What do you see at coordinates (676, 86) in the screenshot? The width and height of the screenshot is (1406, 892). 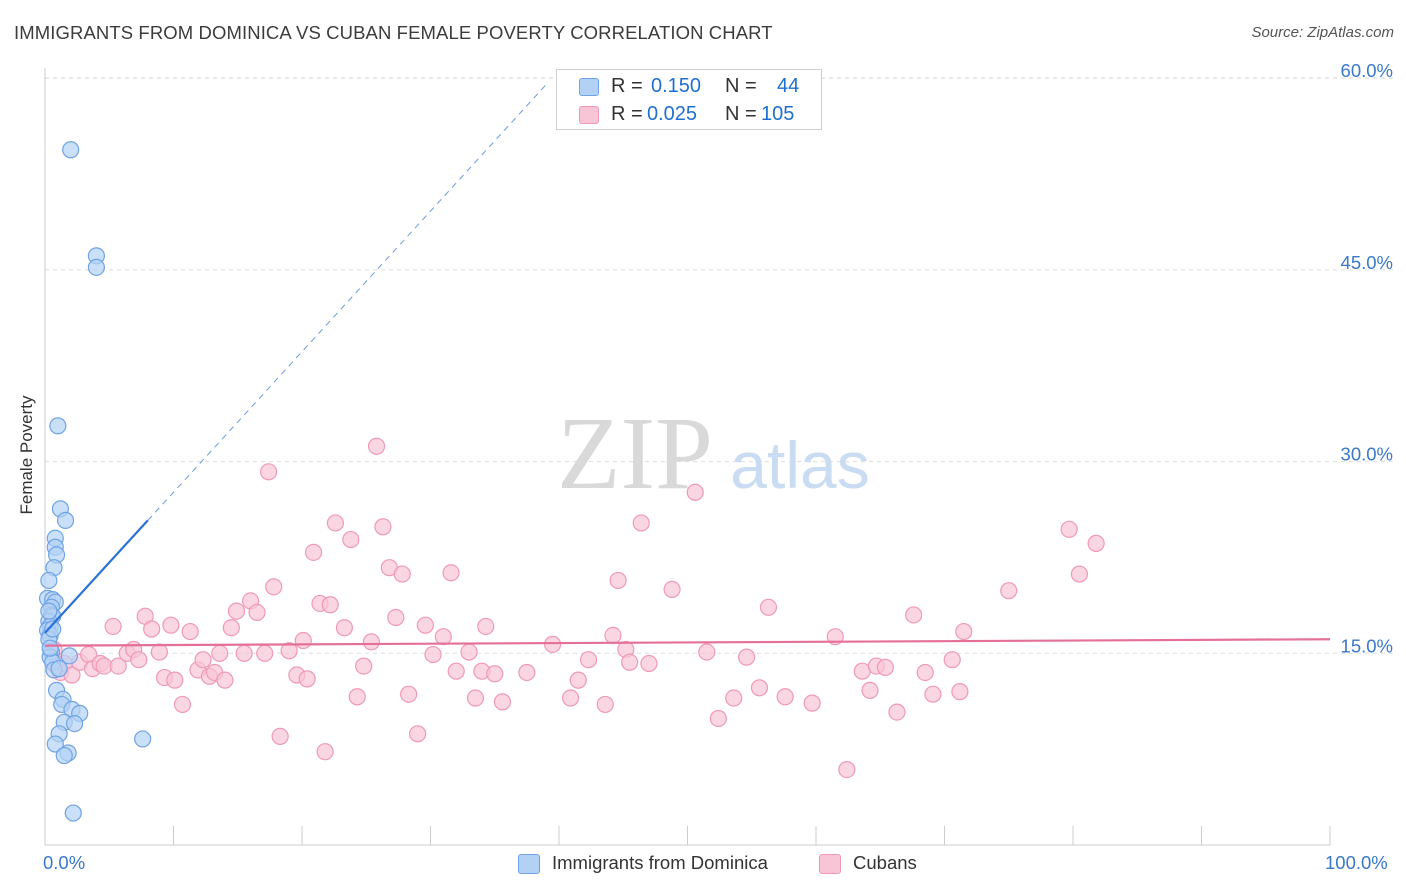 I see `r-value: 0.150` at bounding box center [676, 86].